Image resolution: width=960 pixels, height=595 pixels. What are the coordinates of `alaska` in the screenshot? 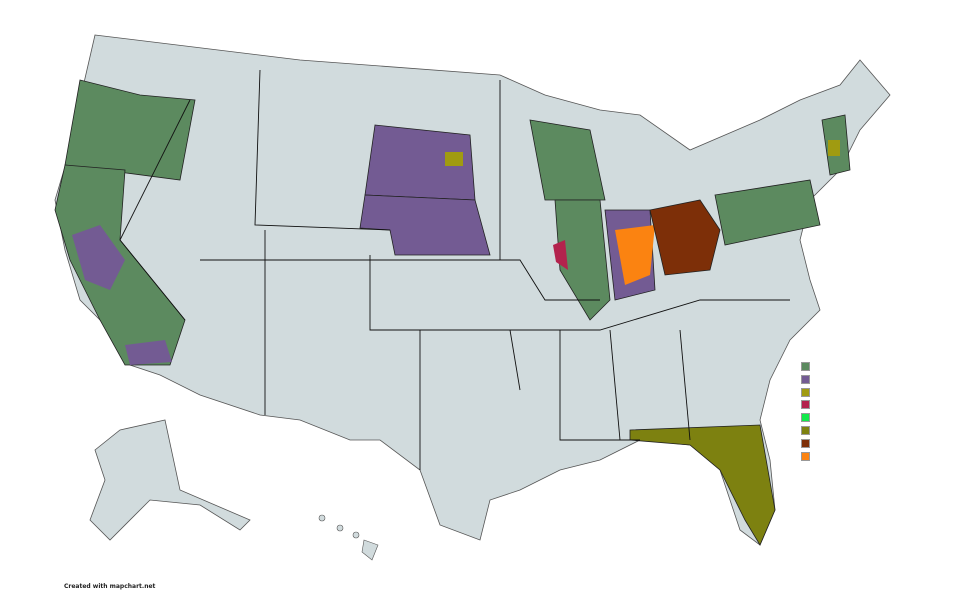 It's located at (170, 480).